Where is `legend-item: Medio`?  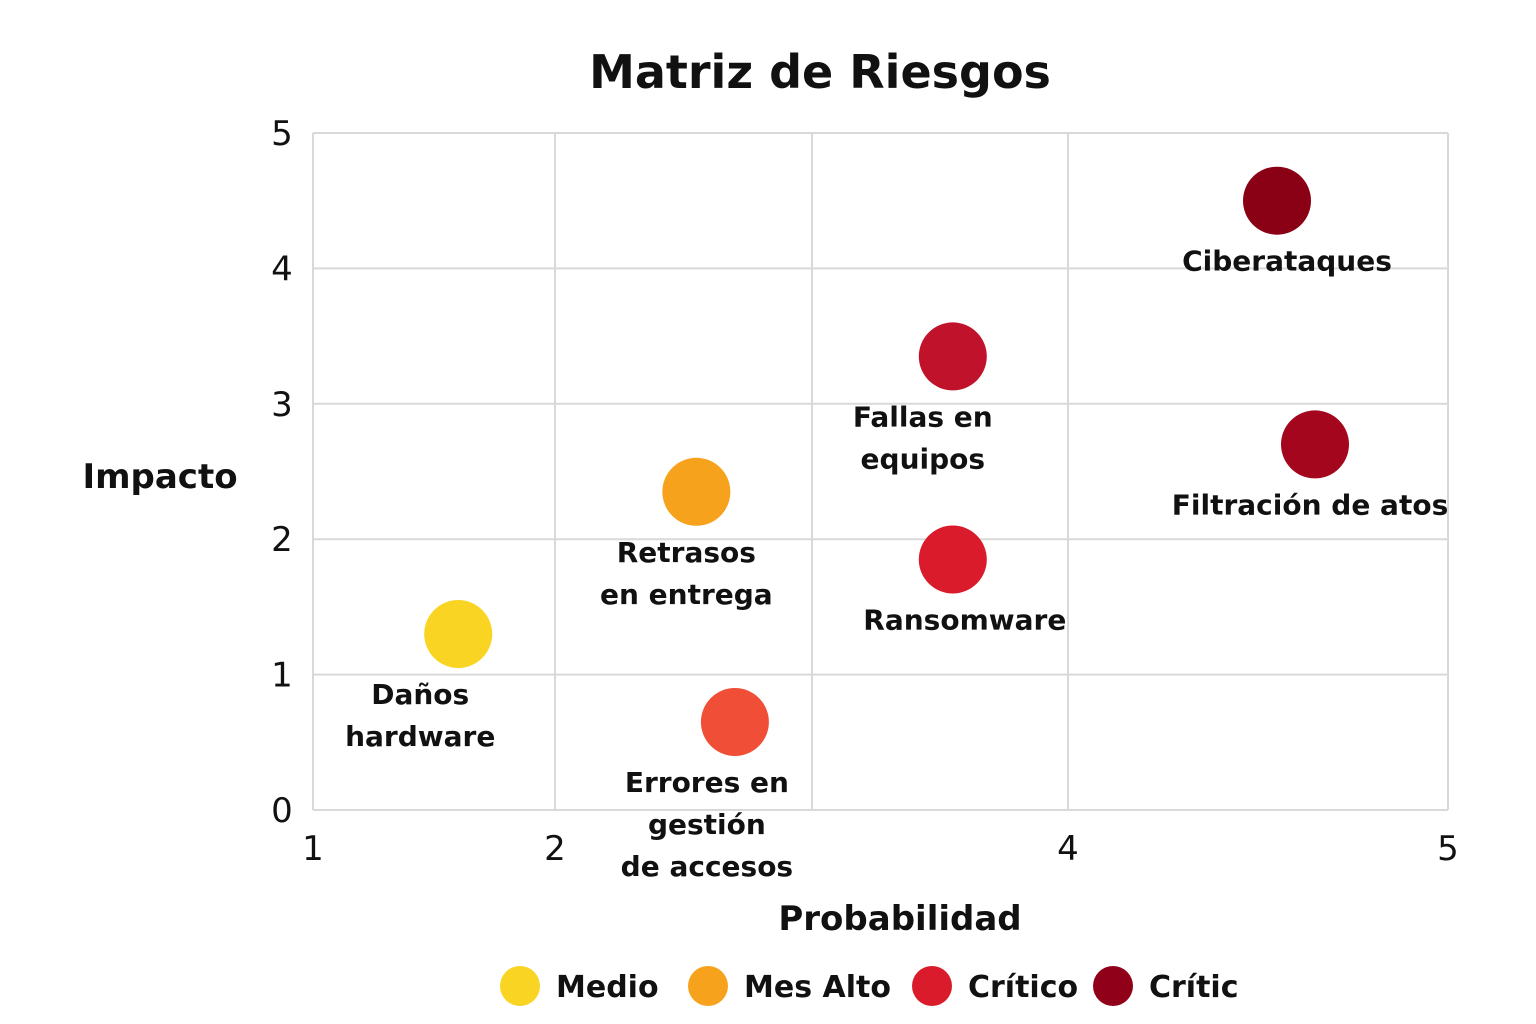
legend-item: Medio is located at coordinates (579, 986).